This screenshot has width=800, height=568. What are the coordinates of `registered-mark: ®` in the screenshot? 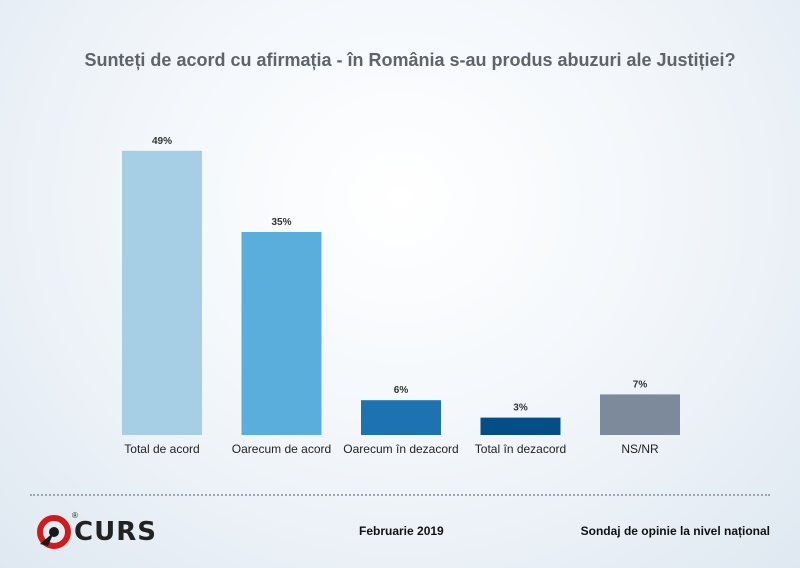 It's located at (75, 515).